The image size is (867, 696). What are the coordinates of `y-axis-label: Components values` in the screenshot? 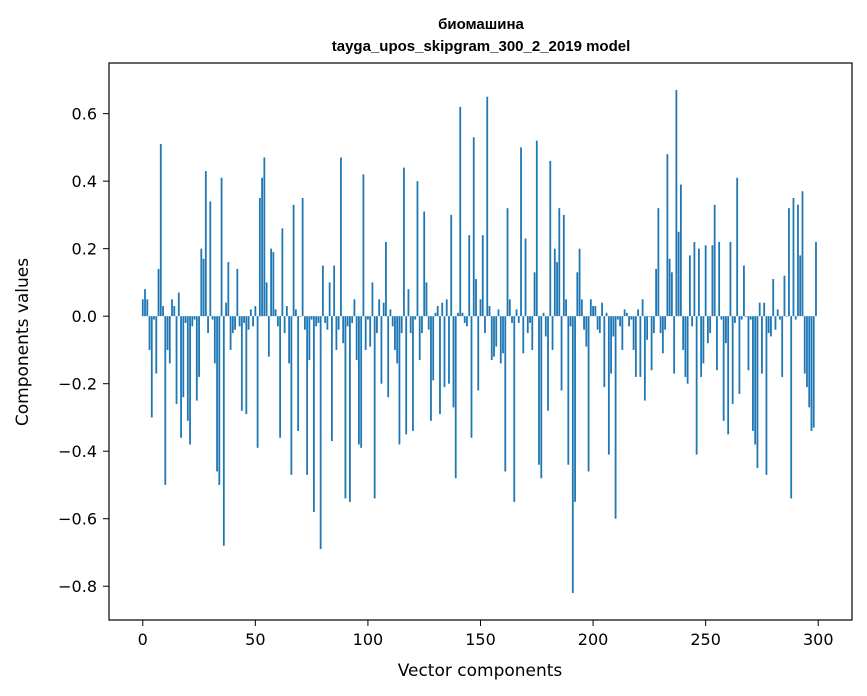 It's located at (23, 342).